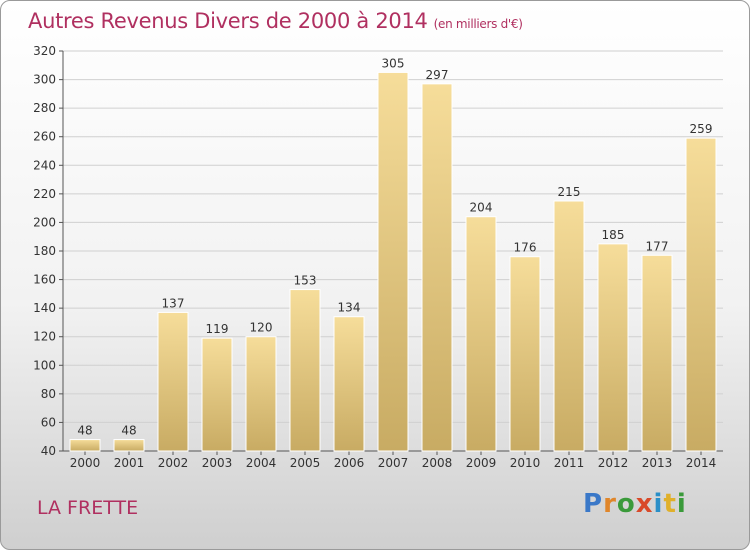  What do you see at coordinates (48, 394) in the screenshot?
I see `y-tick-label: 80` at bounding box center [48, 394].